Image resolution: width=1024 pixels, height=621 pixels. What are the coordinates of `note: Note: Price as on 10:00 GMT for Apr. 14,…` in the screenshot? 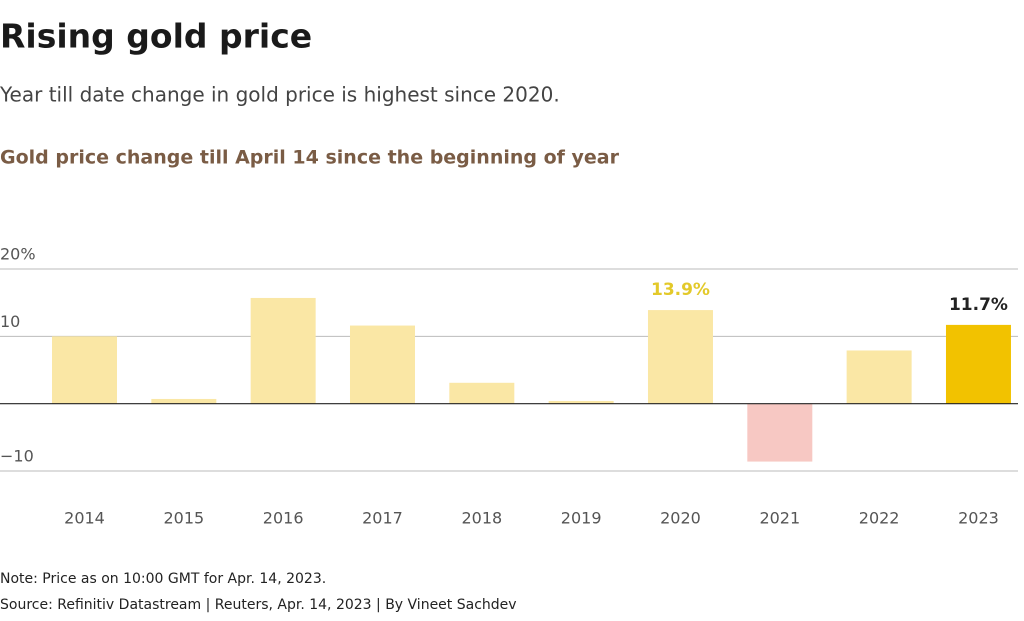 It's located at (163, 579).